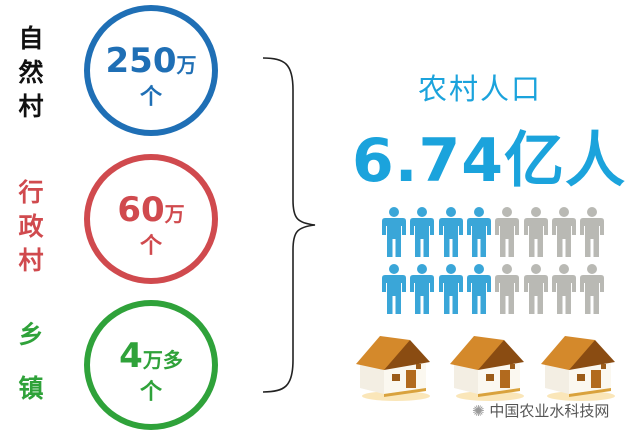  What do you see at coordinates (141, 210) in the screenshot?
I see `value: 60` at bounding box center [141, 210].